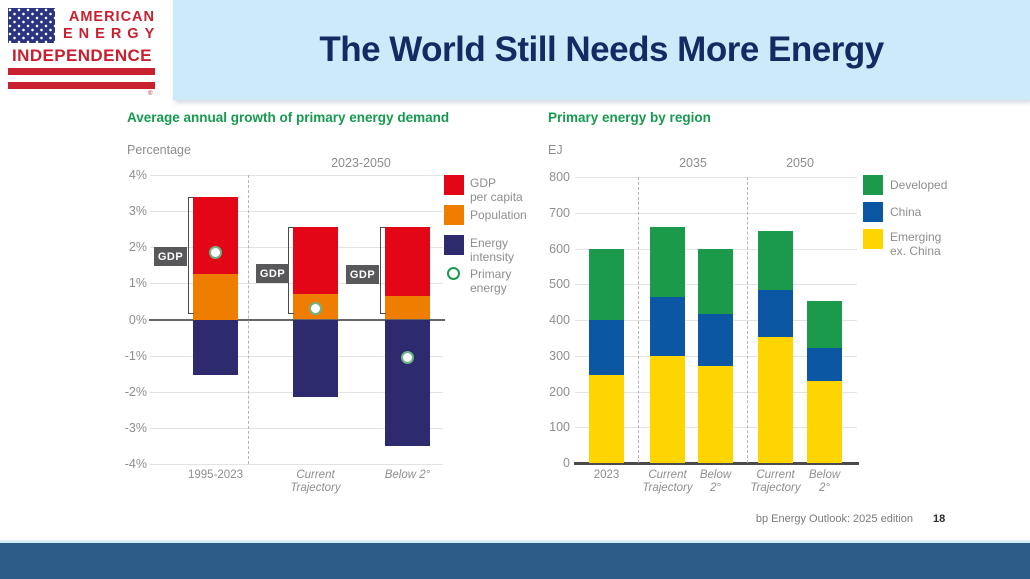  I want to click on period-label: 2023-2050, so click(361, 163).